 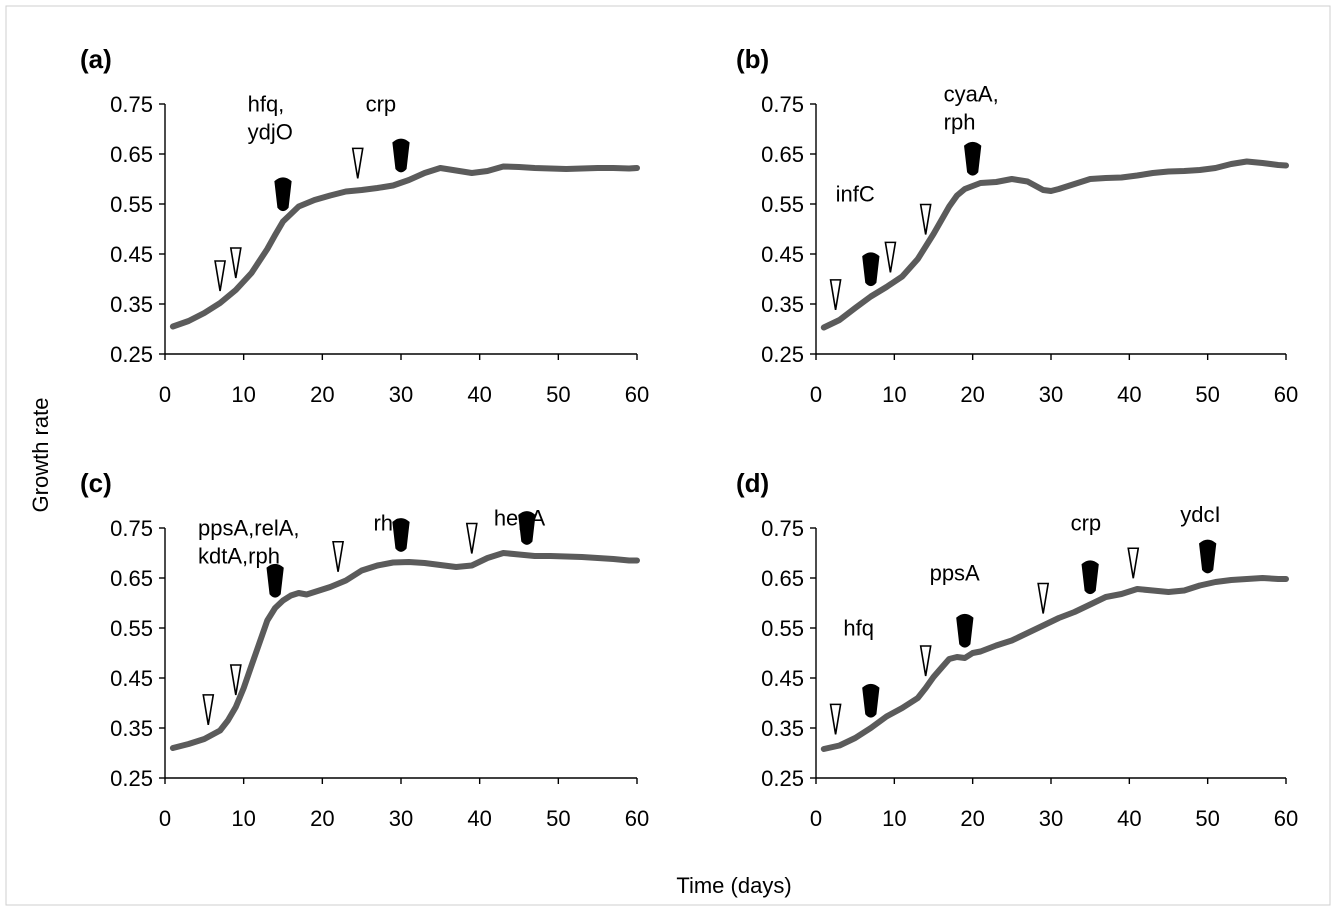 I want to click on gene-label: hepA, so click(x=520, y=518).